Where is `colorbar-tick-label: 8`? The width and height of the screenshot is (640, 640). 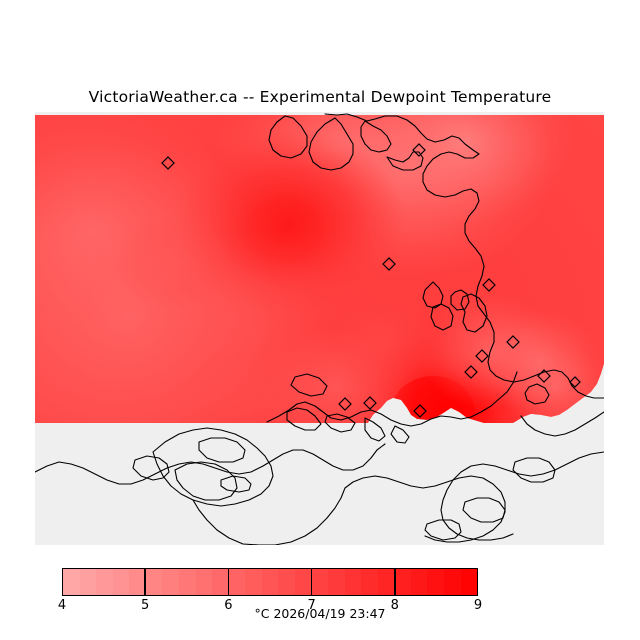 colorbar-tick-label: 8 is located at coordinates (394, 605).